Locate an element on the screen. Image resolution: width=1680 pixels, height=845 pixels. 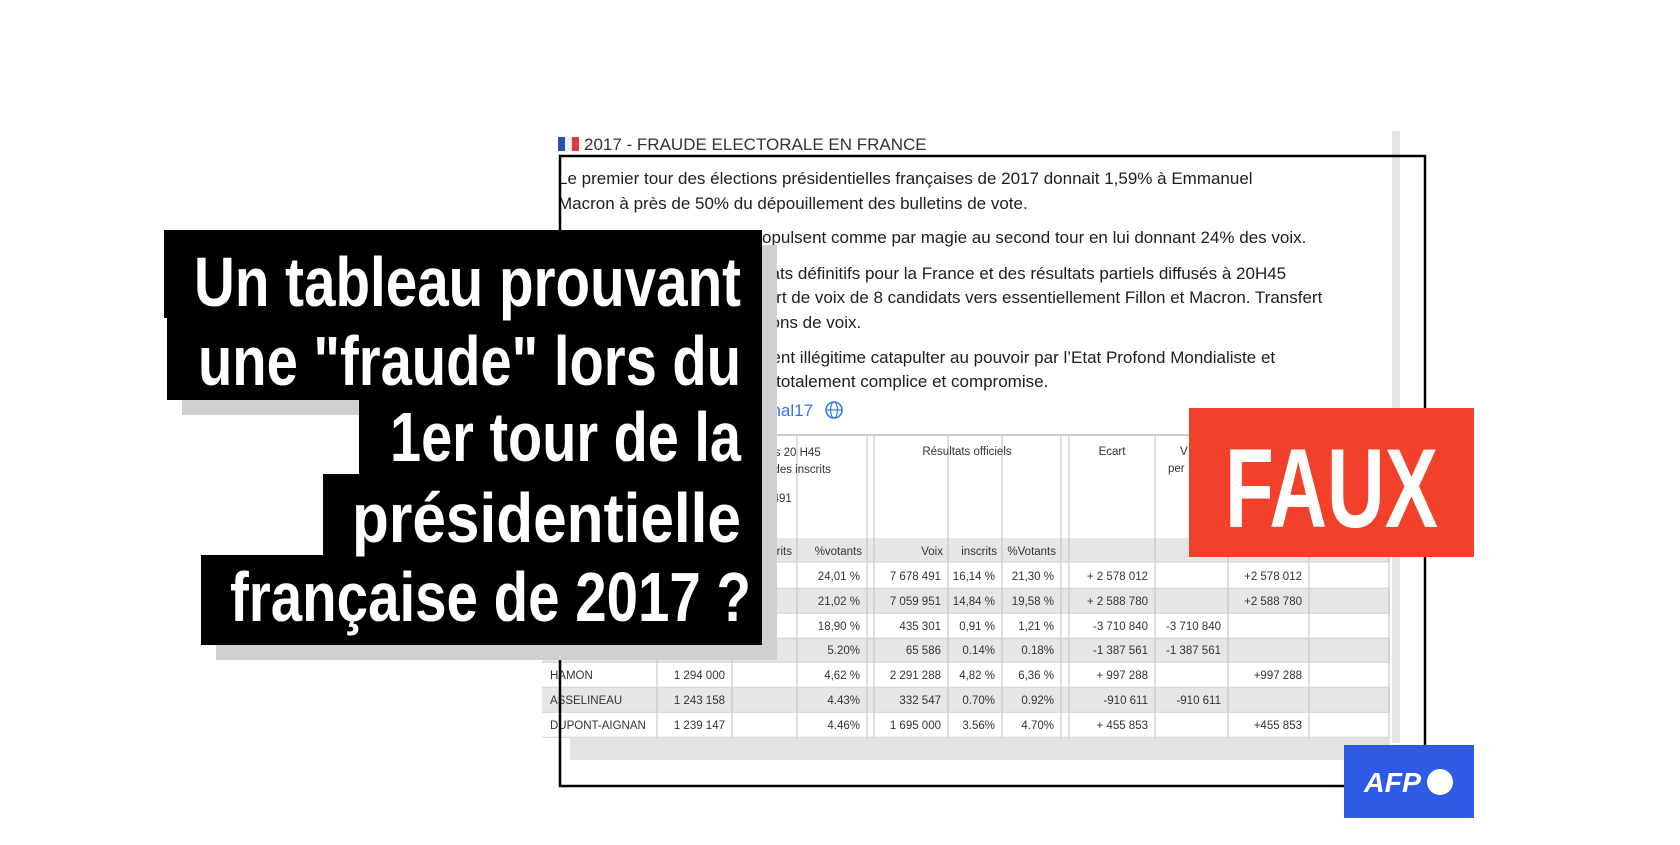
table-cell: 7 678 491 is located at coordinates (915, 577).